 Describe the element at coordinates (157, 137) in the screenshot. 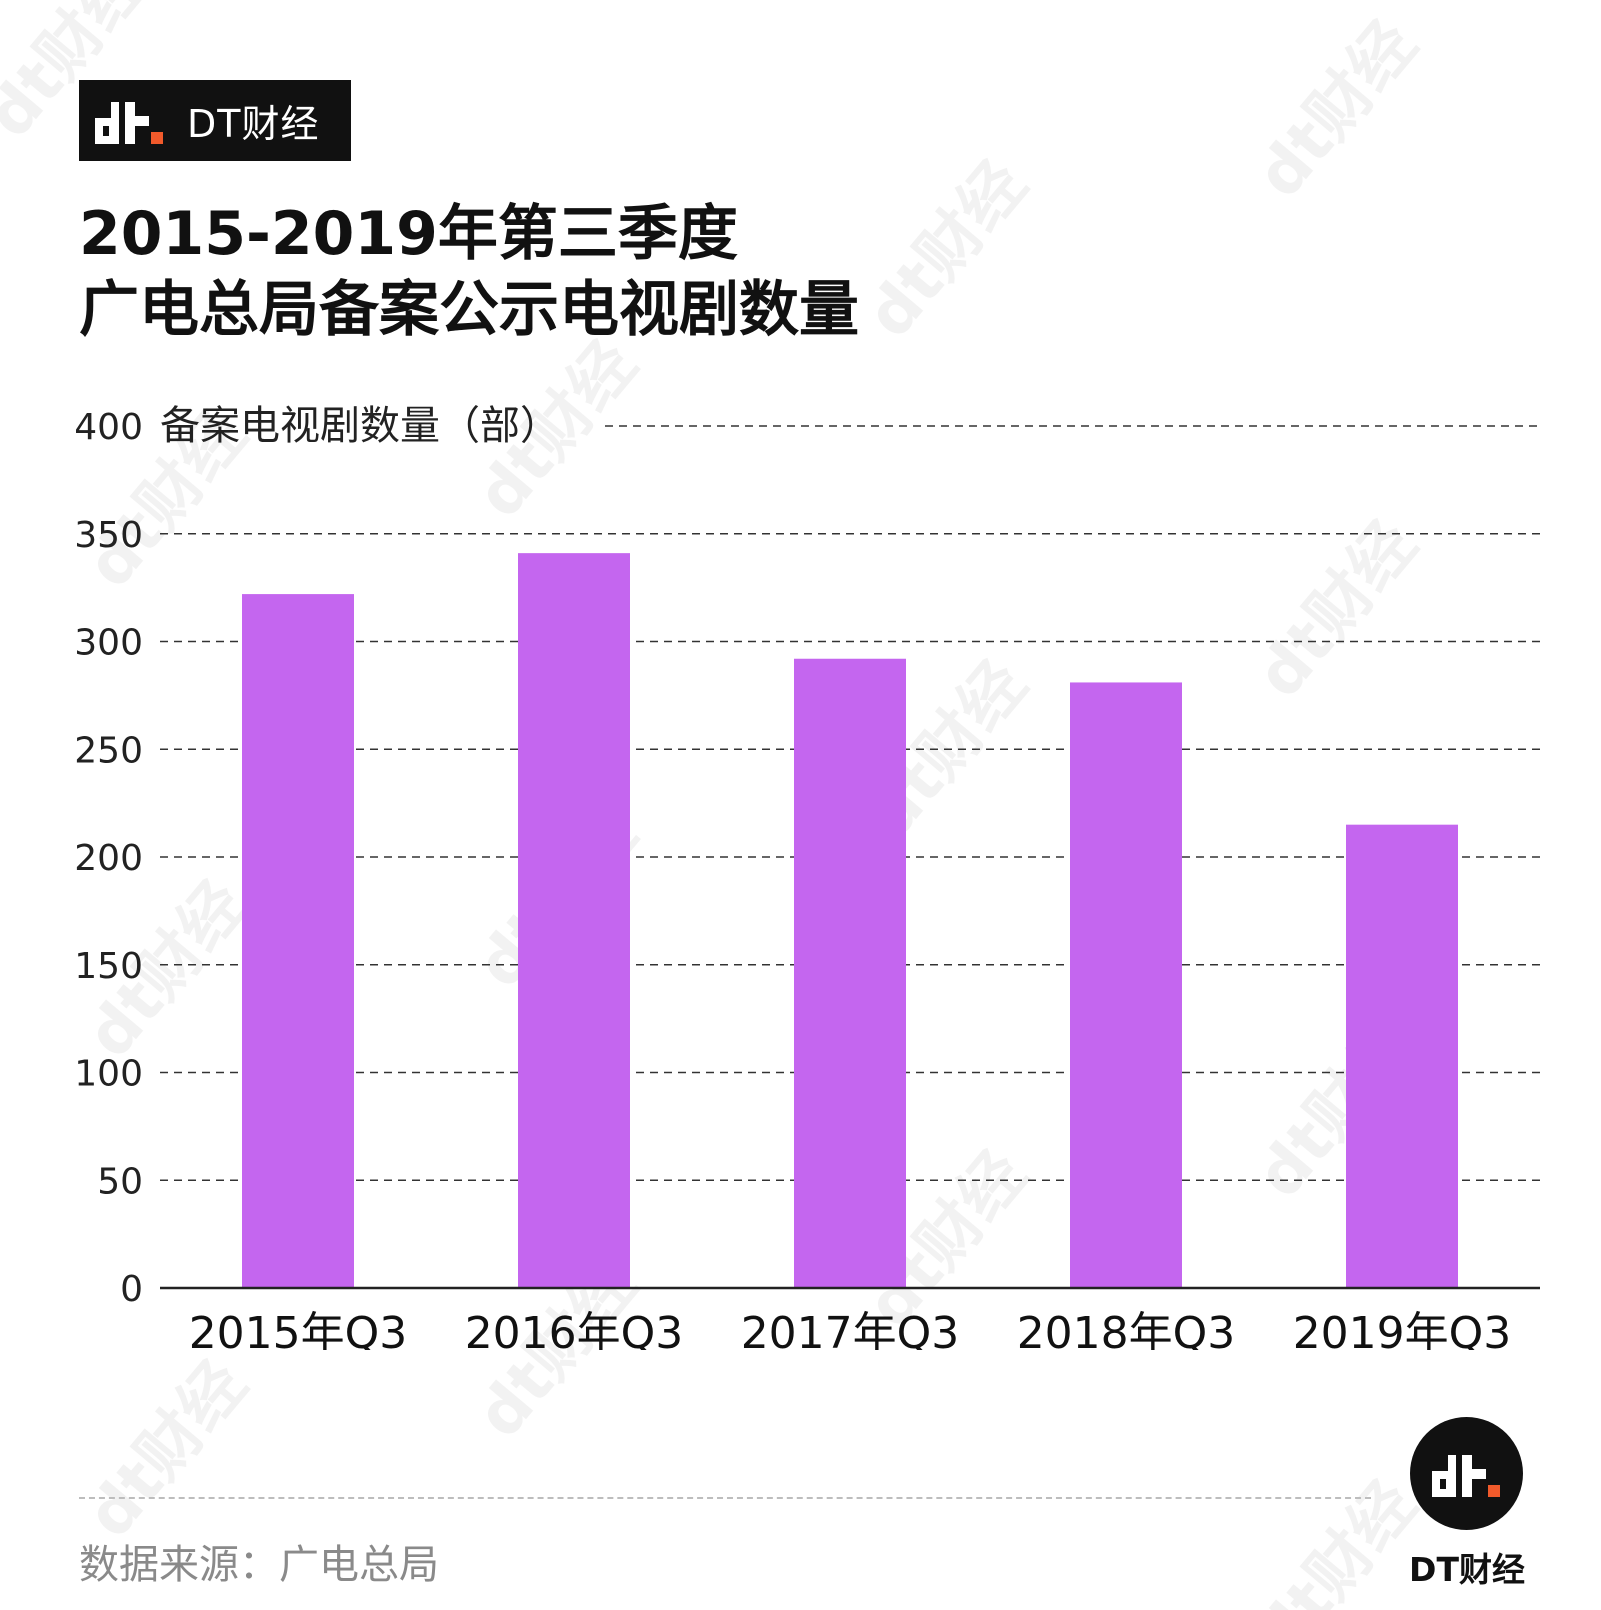

I see `dt-logo-dot` at that location.